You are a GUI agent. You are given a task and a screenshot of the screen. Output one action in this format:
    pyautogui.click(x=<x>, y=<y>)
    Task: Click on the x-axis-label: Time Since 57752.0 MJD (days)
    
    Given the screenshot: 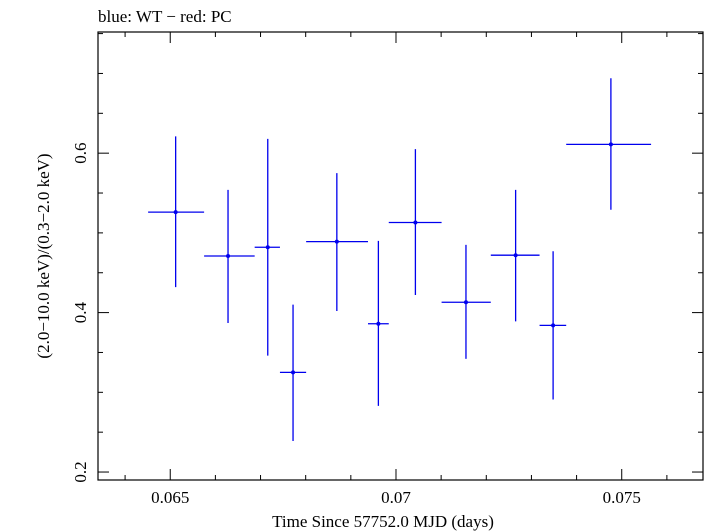 What is the action you would take?
    pyautogui.click(x=383, y=521)
    